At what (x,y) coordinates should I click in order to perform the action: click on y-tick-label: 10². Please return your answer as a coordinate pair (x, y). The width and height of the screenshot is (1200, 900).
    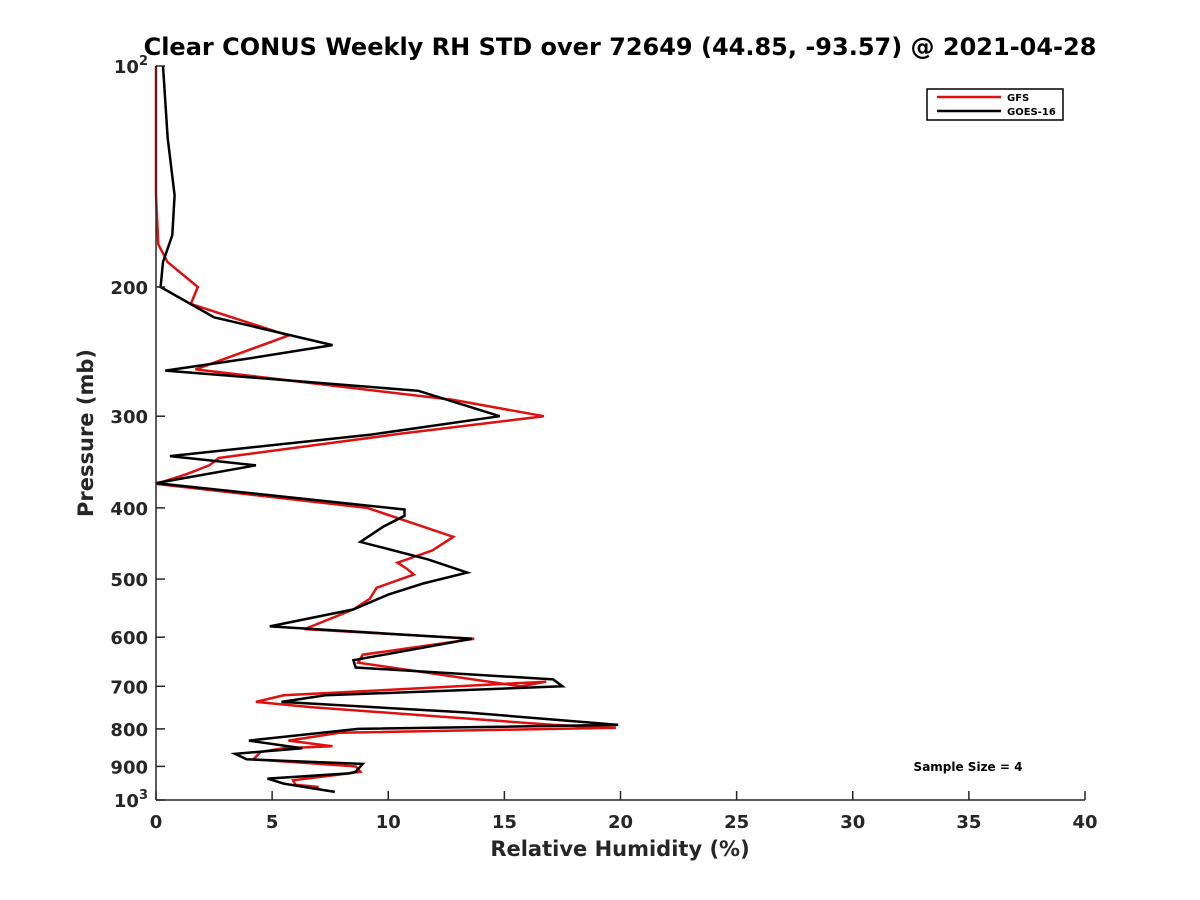
    Looking at the image, I should click on (131, 66).